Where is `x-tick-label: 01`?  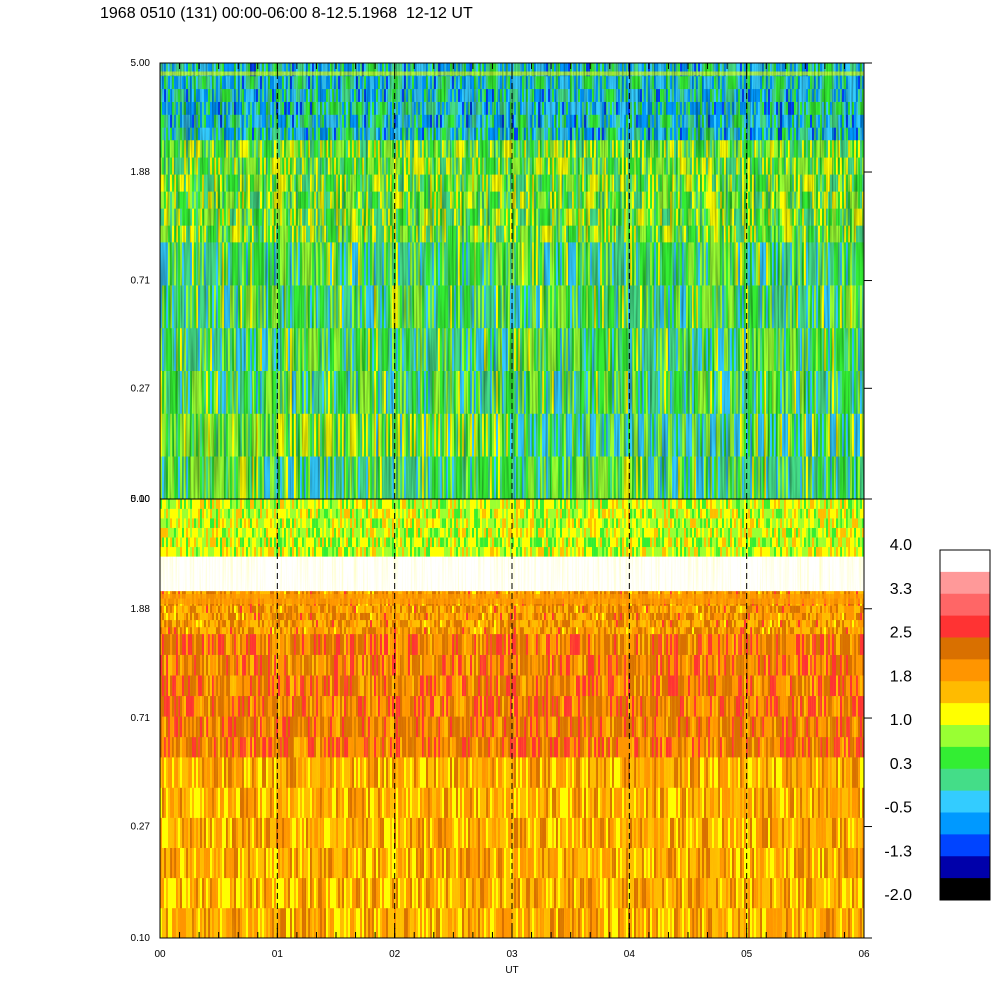
x-tick-label: 01 is located at coordinates (278, 954).